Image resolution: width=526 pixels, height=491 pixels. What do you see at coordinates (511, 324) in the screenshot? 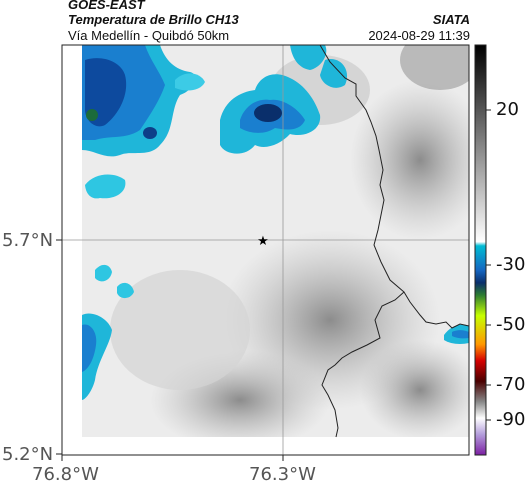
I see `colorbar-tick-minus50: -50` at bounding box center [511, 324].